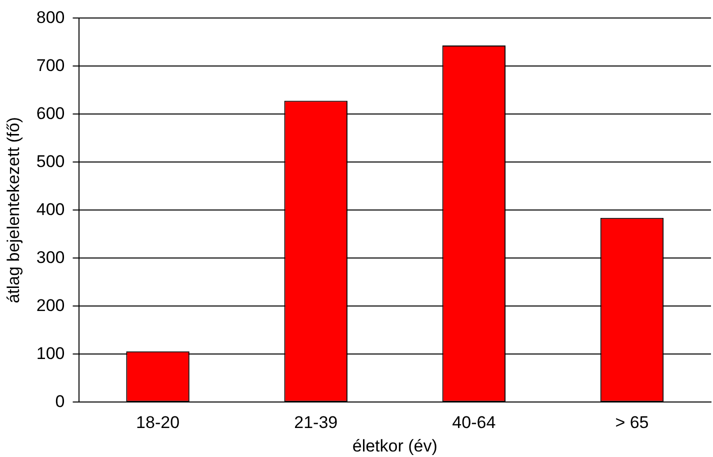 The width and height of the screenshot is (713, 457). What do you see at coordinates (474, 422) in the screenshot?
I see `x-tick-label: 40-64` at bounding box center [474, 422].